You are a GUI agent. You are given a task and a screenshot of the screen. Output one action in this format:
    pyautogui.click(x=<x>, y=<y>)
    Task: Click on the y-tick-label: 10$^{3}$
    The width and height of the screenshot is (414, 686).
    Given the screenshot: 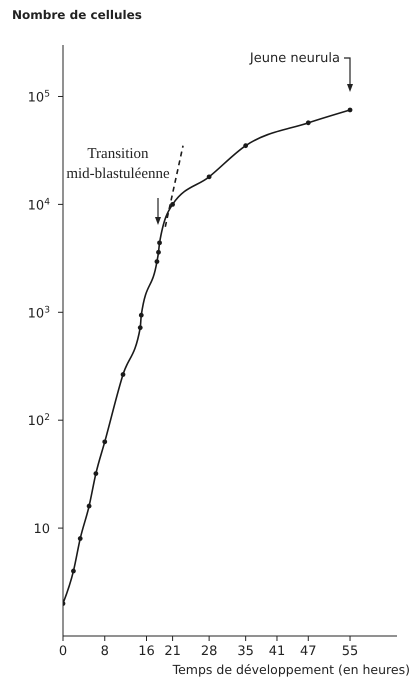 What is the action you would take?
    pyautogui.click(x=39, y=313)
    